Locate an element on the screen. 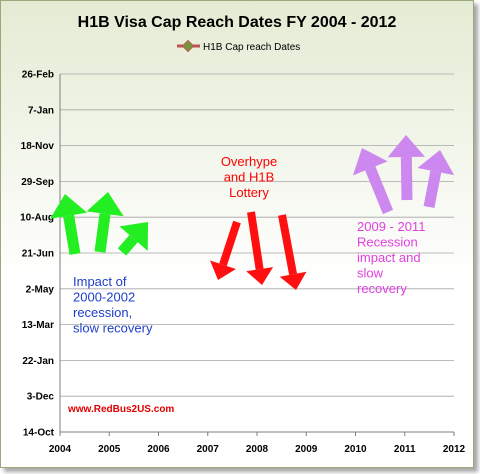  legend-label: H1B Cap reach Dates is located at coordinates (251, 47).